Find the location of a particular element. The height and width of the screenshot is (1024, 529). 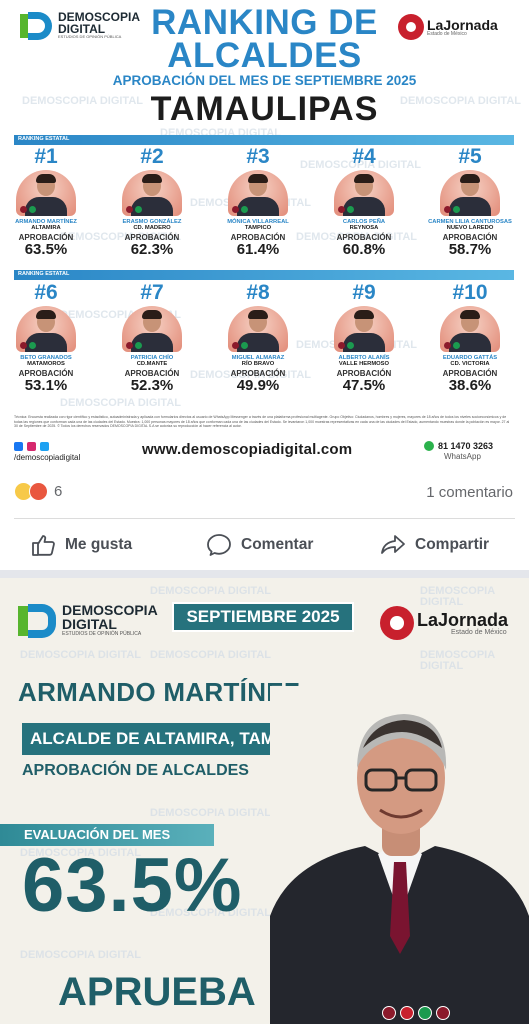

candidate-rank: #10 is located at coordinates (470, 292).